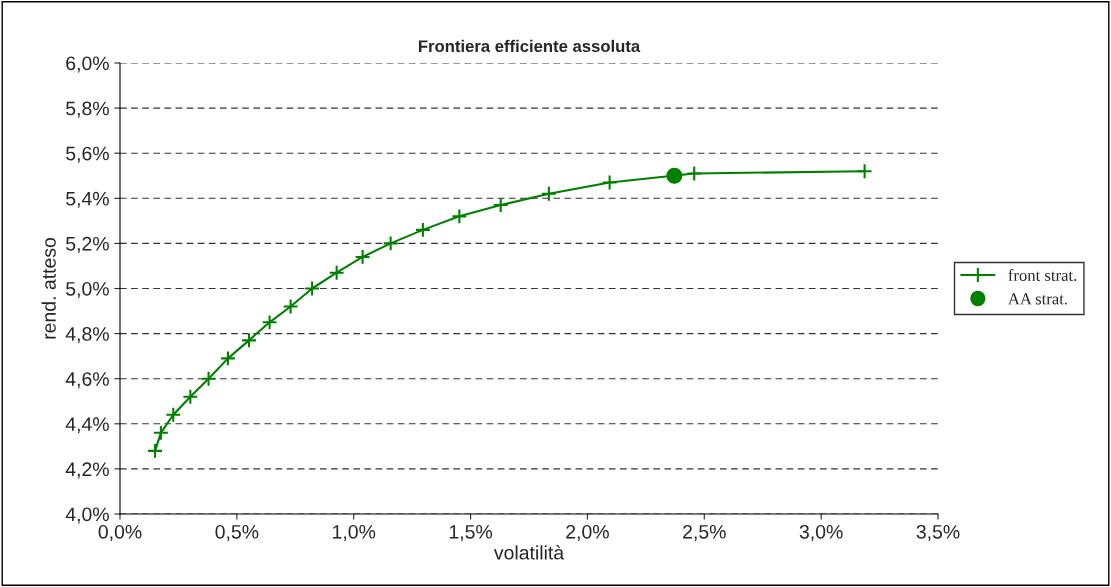 The width and height of the screenshot is (1111, 587). Describe the element at coordinates (354, 532) in the screenshot. I see `x-tick-label: 1,0%` at that location.